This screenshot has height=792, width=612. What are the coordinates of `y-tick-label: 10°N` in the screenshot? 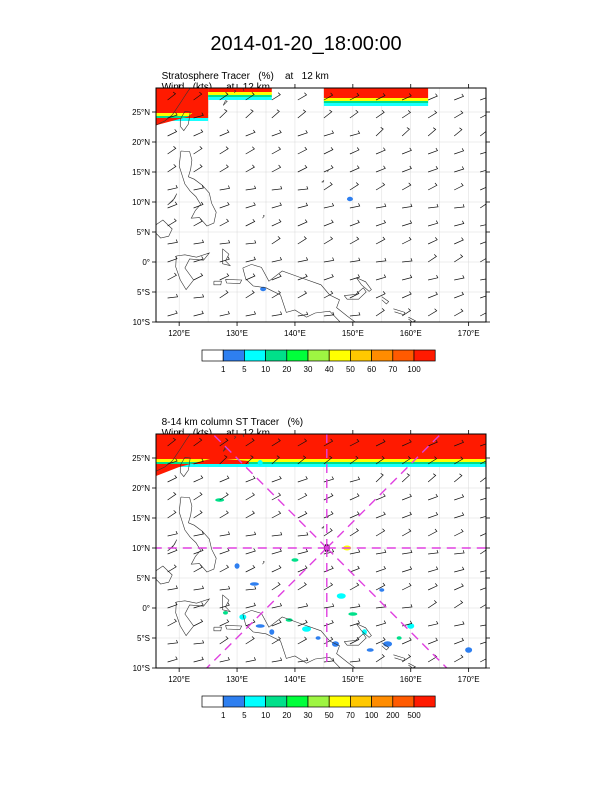 It's located at (141, 548).